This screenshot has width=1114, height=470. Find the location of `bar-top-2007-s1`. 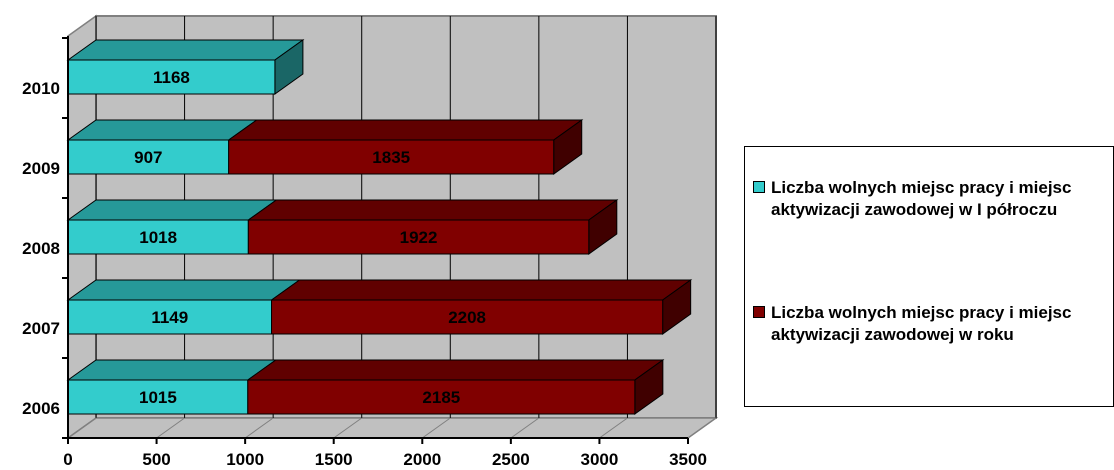

bar-top-2007-s1 is located at coordinates (184, 290).